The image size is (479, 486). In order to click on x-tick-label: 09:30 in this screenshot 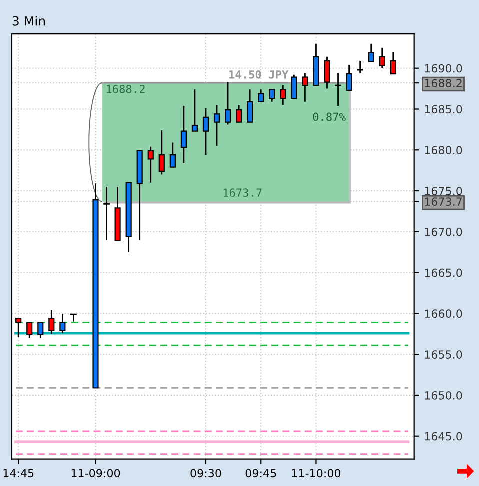, I will do `click(206, 473)`.